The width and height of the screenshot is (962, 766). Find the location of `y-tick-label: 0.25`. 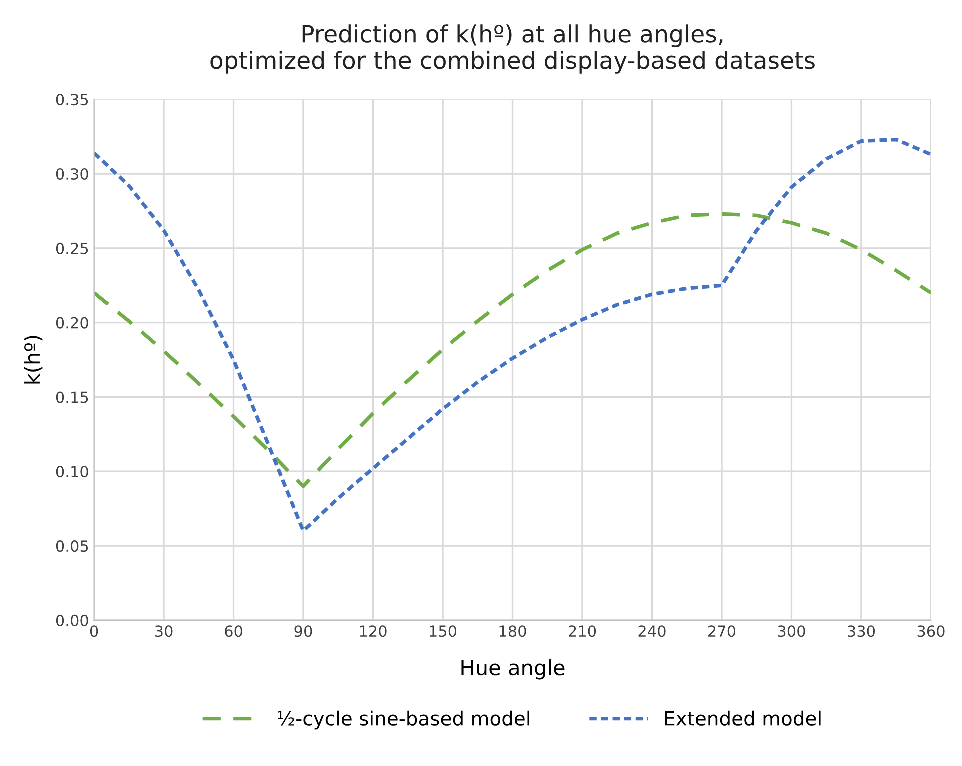

y-tick-label: 0.25 is located at coordinates (72, 248).